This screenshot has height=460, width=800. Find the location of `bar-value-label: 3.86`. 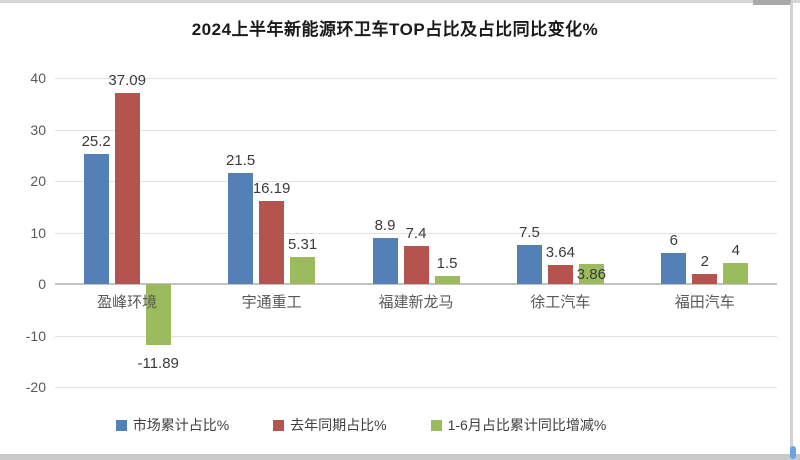

bar-value-label: 3.86 is located at coordinates (591, 275).